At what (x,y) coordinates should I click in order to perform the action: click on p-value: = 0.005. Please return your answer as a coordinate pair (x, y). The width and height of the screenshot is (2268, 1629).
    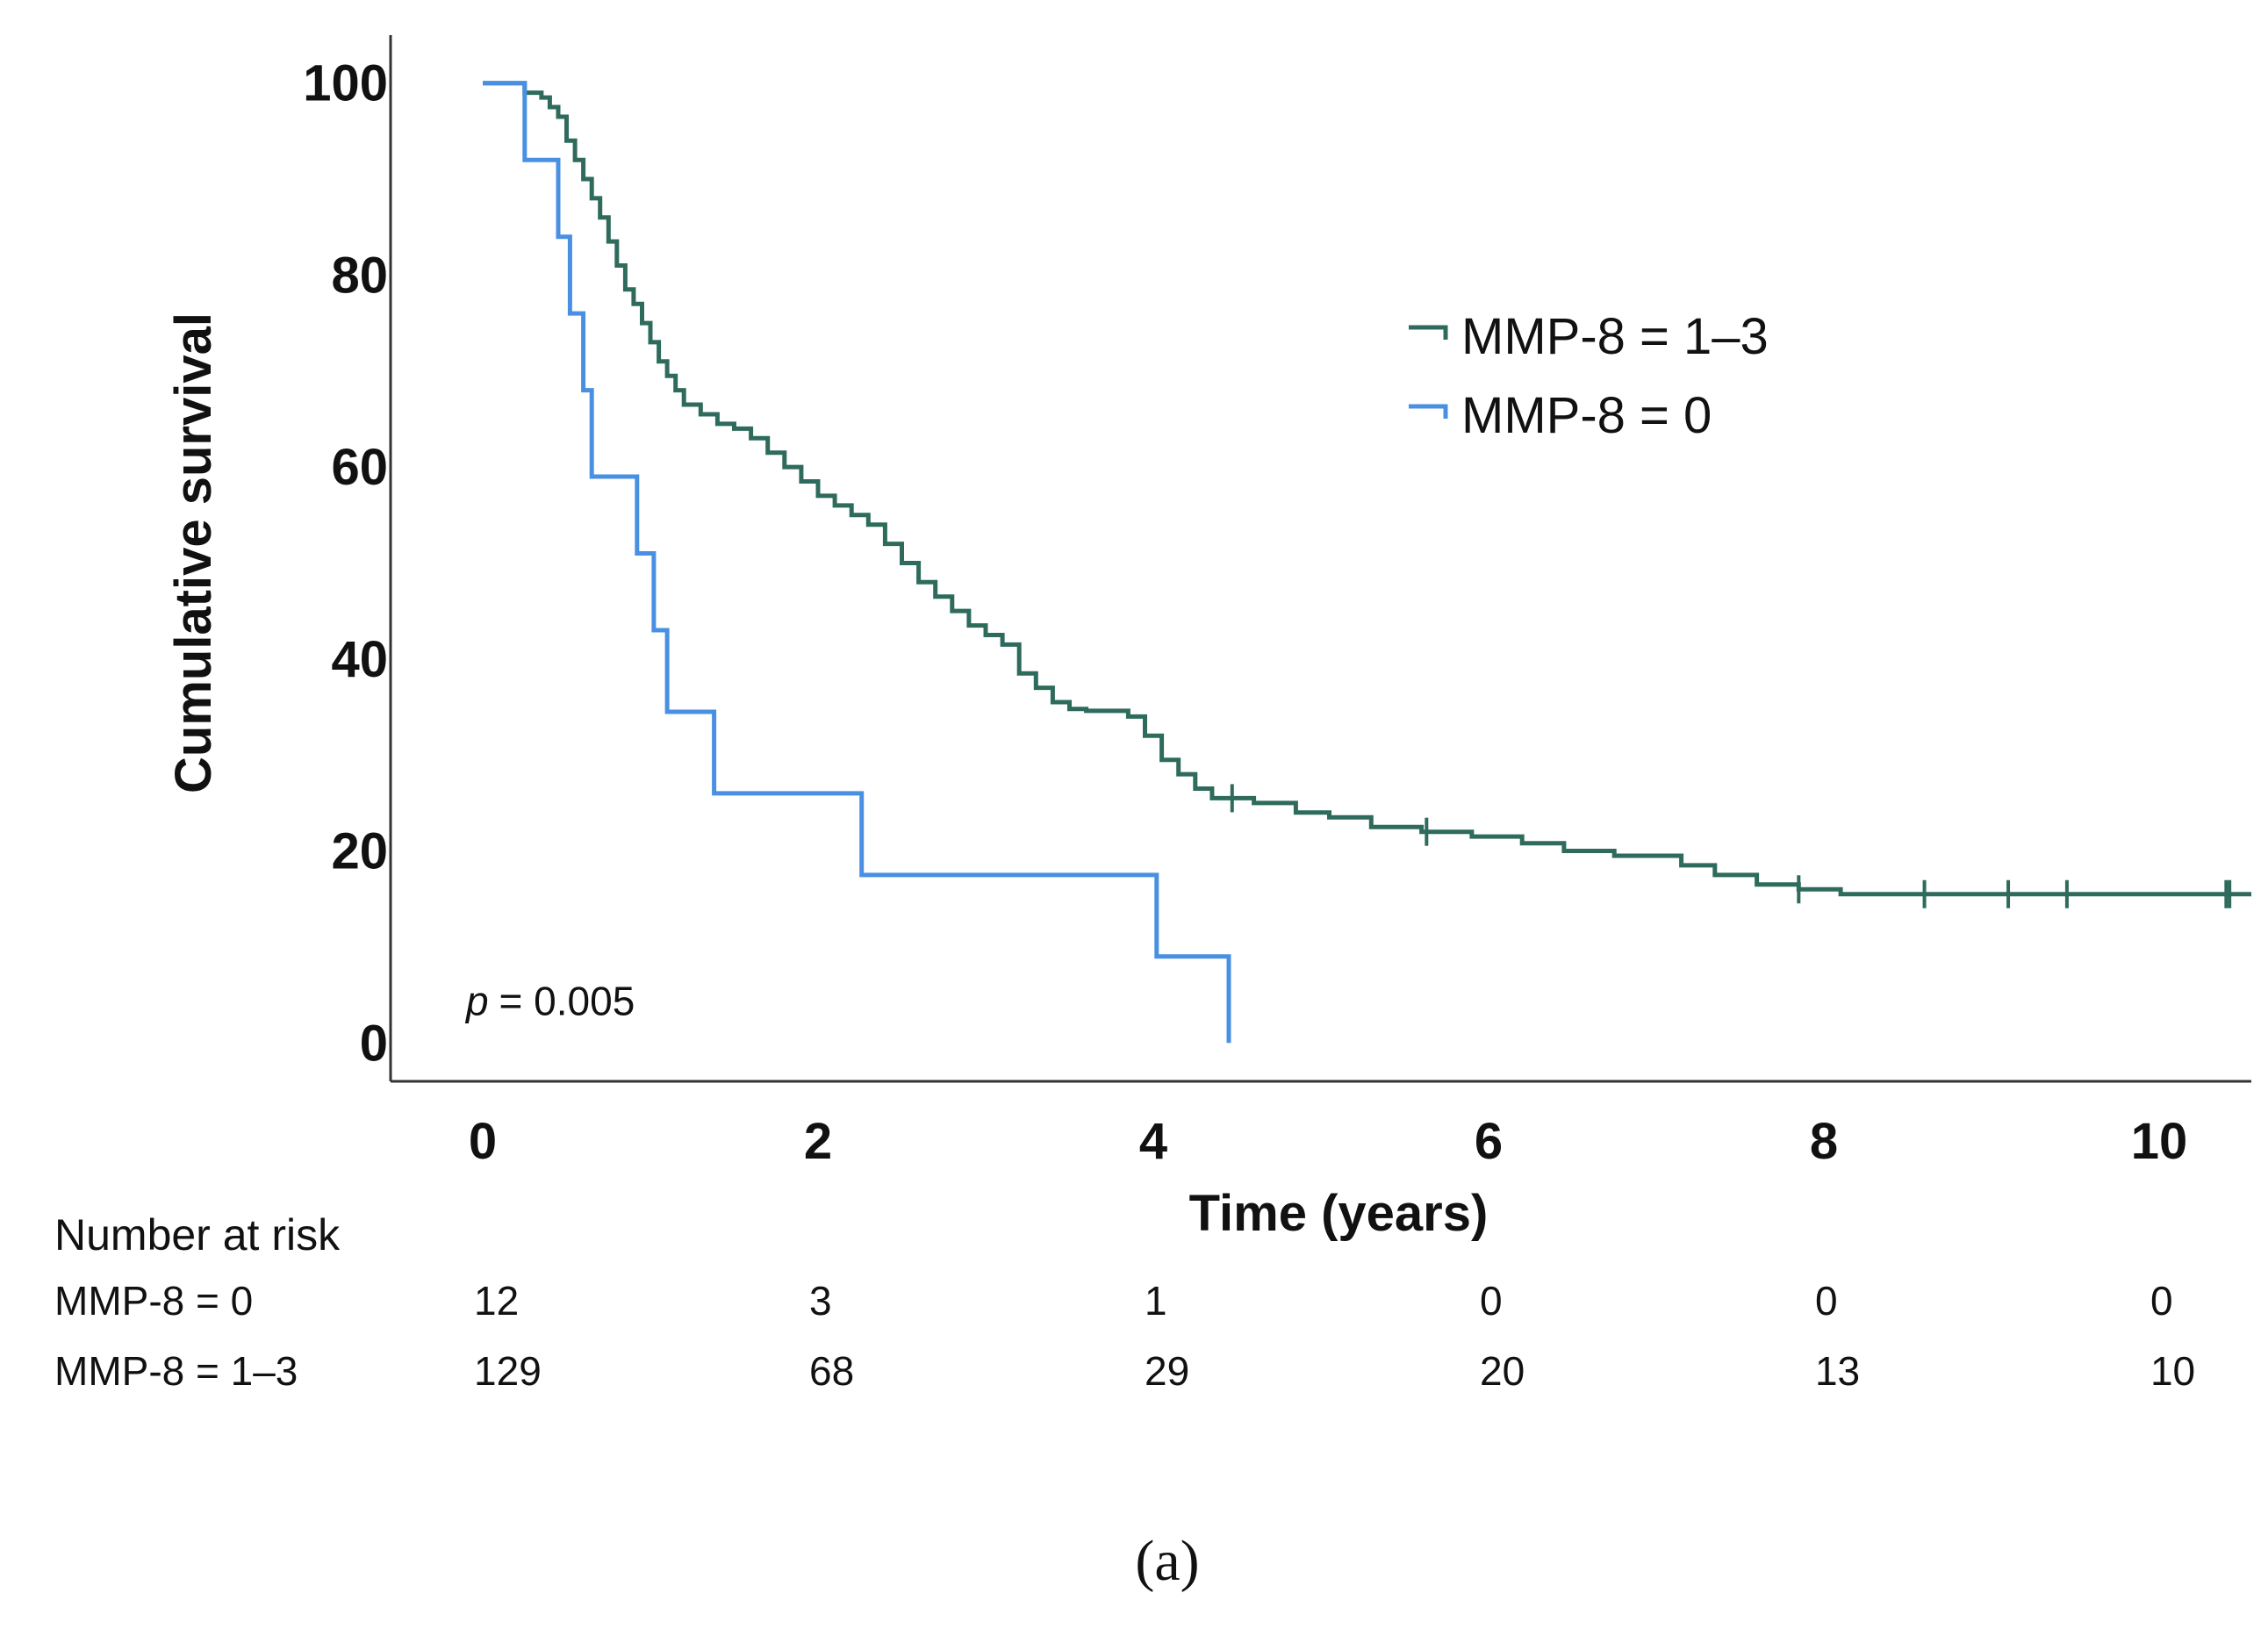
    Looking at the image, I should click on (567, 1001).